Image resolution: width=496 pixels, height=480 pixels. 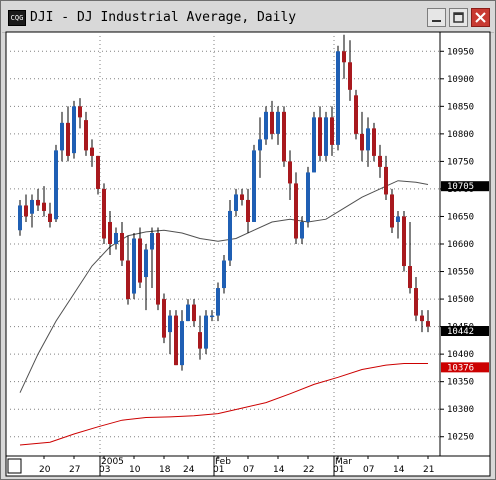 What do you see at coordinates (45, 470) in the screenshot?
I see `x-tick-label: 20` at bounding box center [45, 470].